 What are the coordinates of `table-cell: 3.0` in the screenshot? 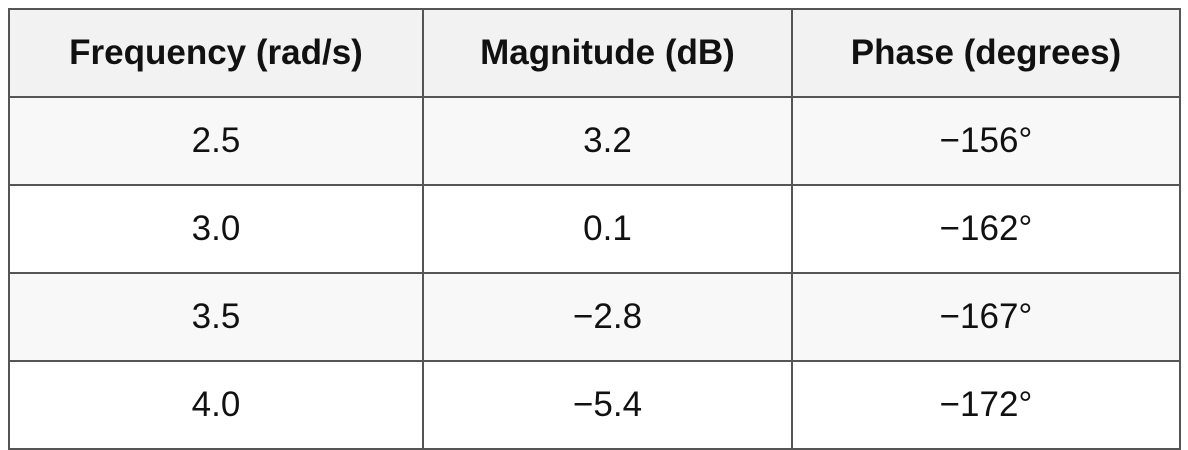 It's located at (216, 229).